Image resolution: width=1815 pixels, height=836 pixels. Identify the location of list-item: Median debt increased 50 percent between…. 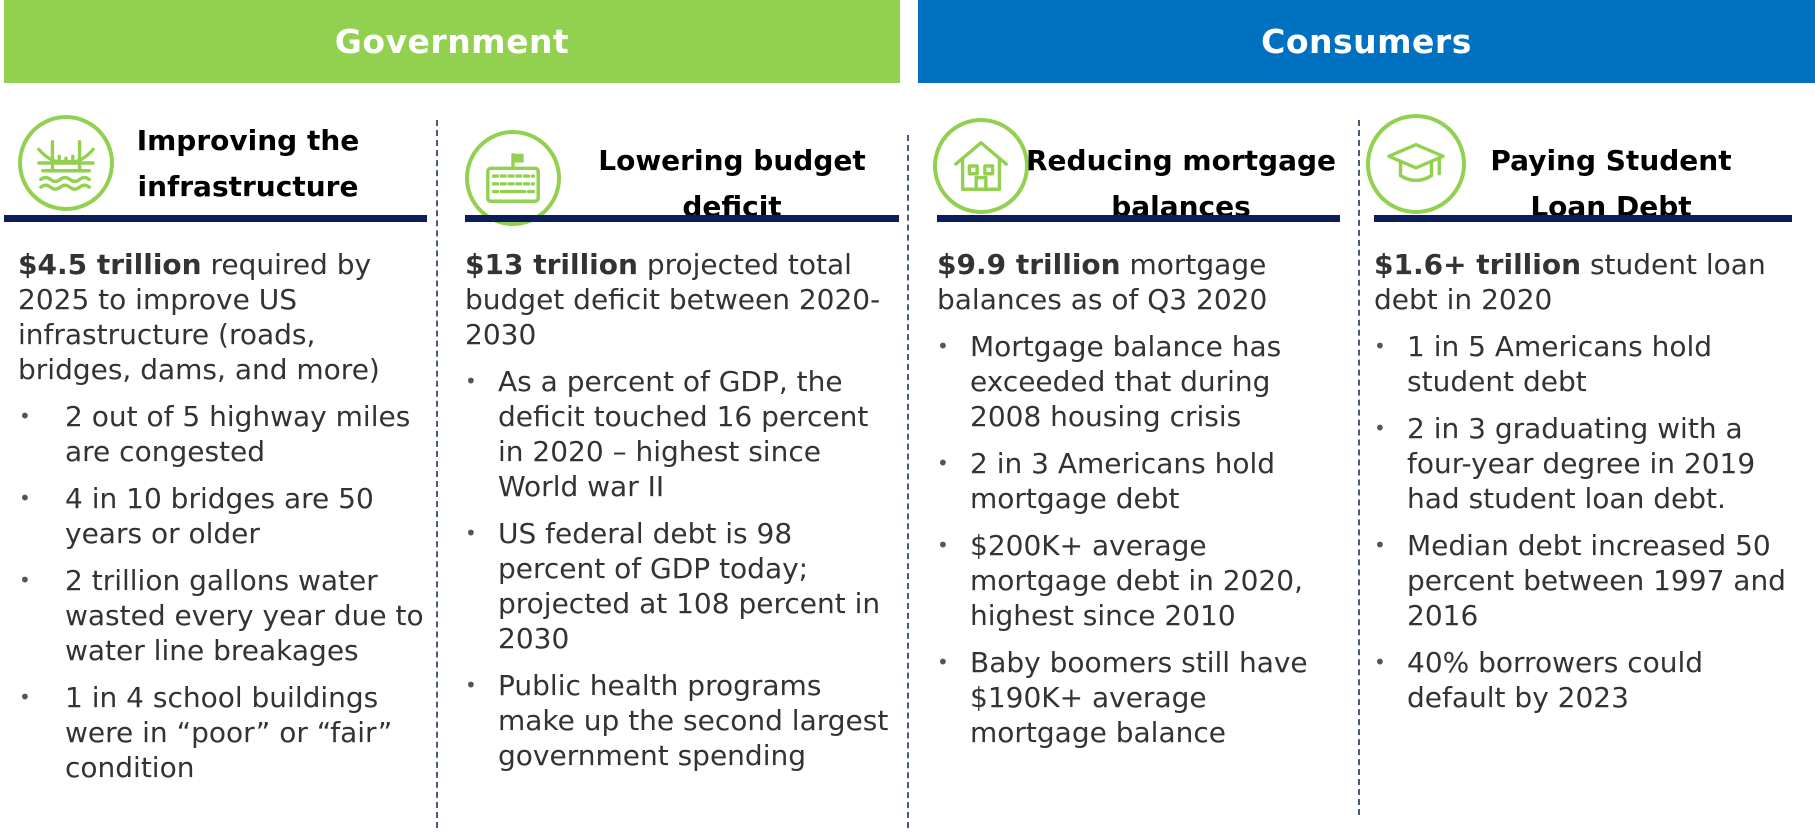
(1583, 580).